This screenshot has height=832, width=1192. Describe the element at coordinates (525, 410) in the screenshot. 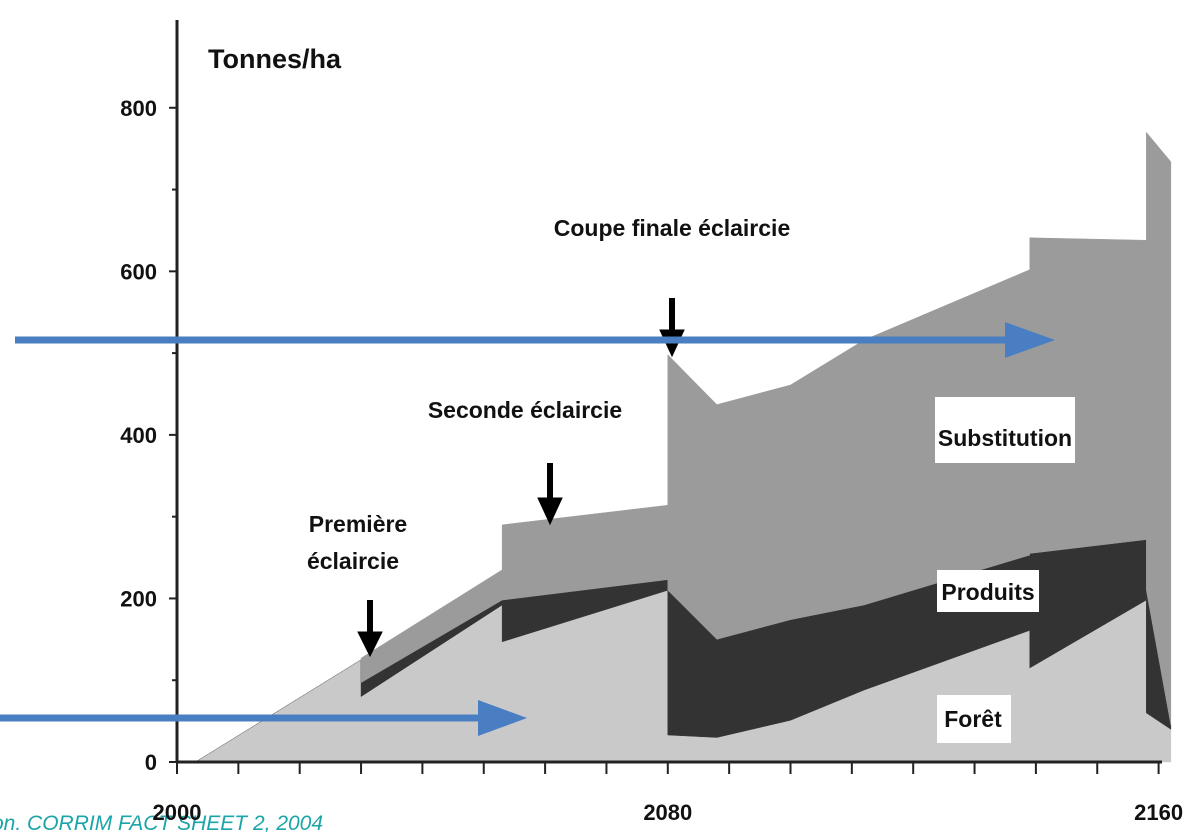

I see `annotation: Seconde éclaircie` at that location.